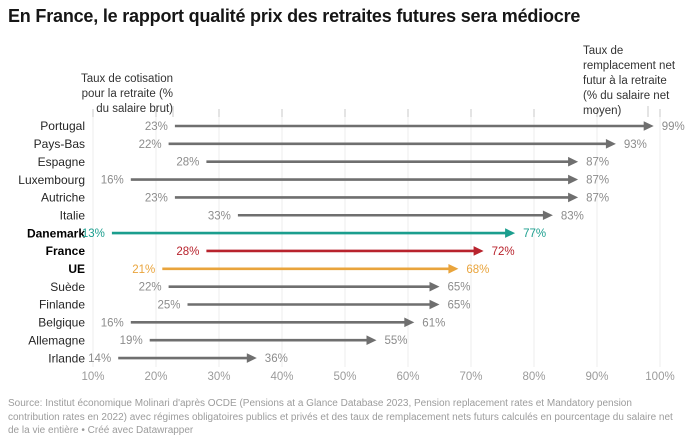  Describe the element at coordinates (127, 79) in the screenshot. I see `annotation-left-line: Taux de cotisation` at that location.